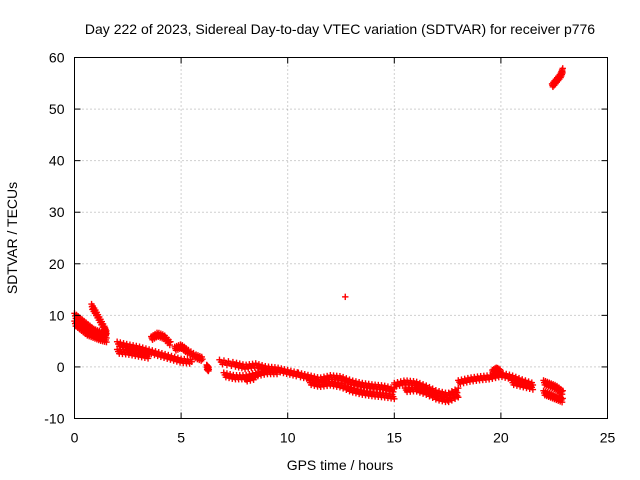 This screenshot has width=640, height=480. What do you see at coordinates (395, 438) in the screenshot?
I see `x-tick-label: 15` at bounding box center [395, 438].